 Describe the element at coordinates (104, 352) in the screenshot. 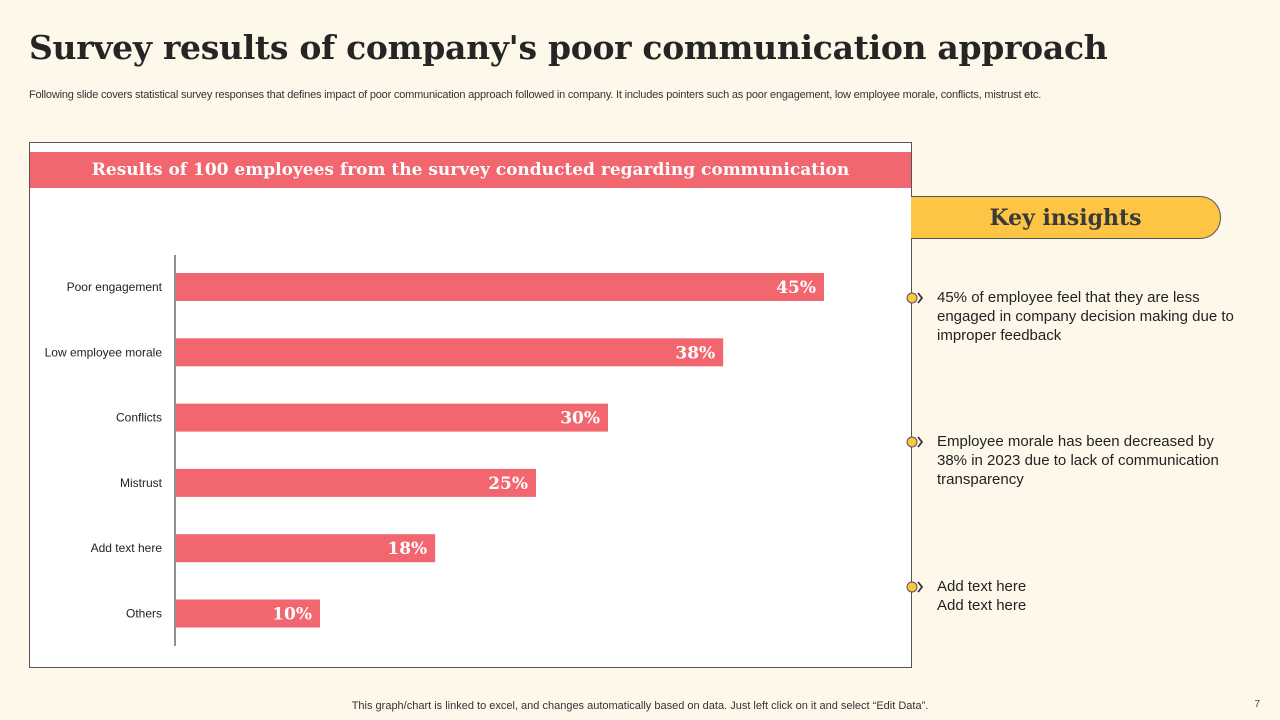

I see `category-label: Low employee morale` at that location.